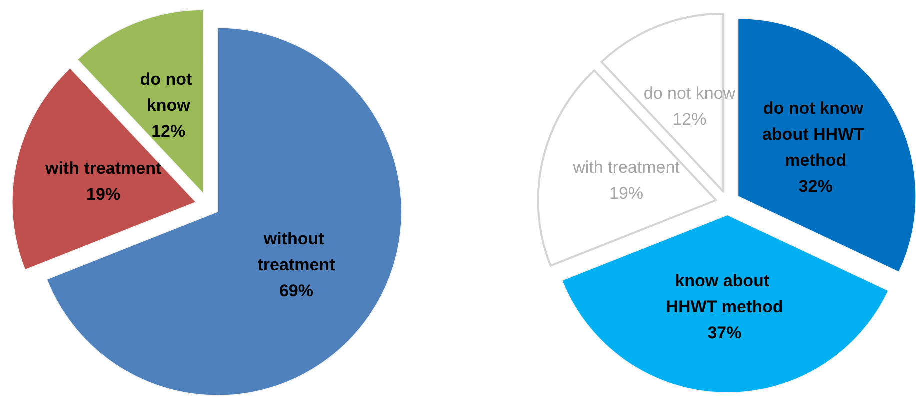  Describe the element at coordinates (296, 291) in the screenshot. I see `data-label: 69%` at that location.